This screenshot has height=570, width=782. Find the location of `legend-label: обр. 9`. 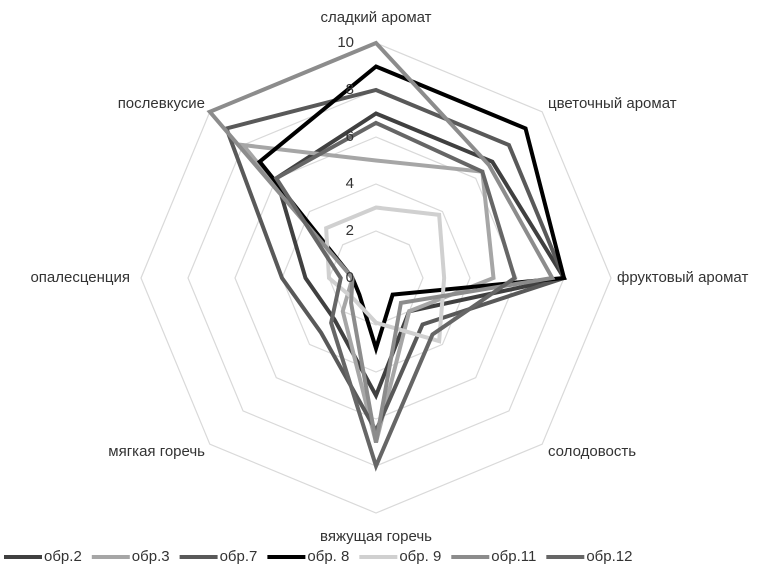

legend-label: обр. 9 is located at coordinates (420, 556).